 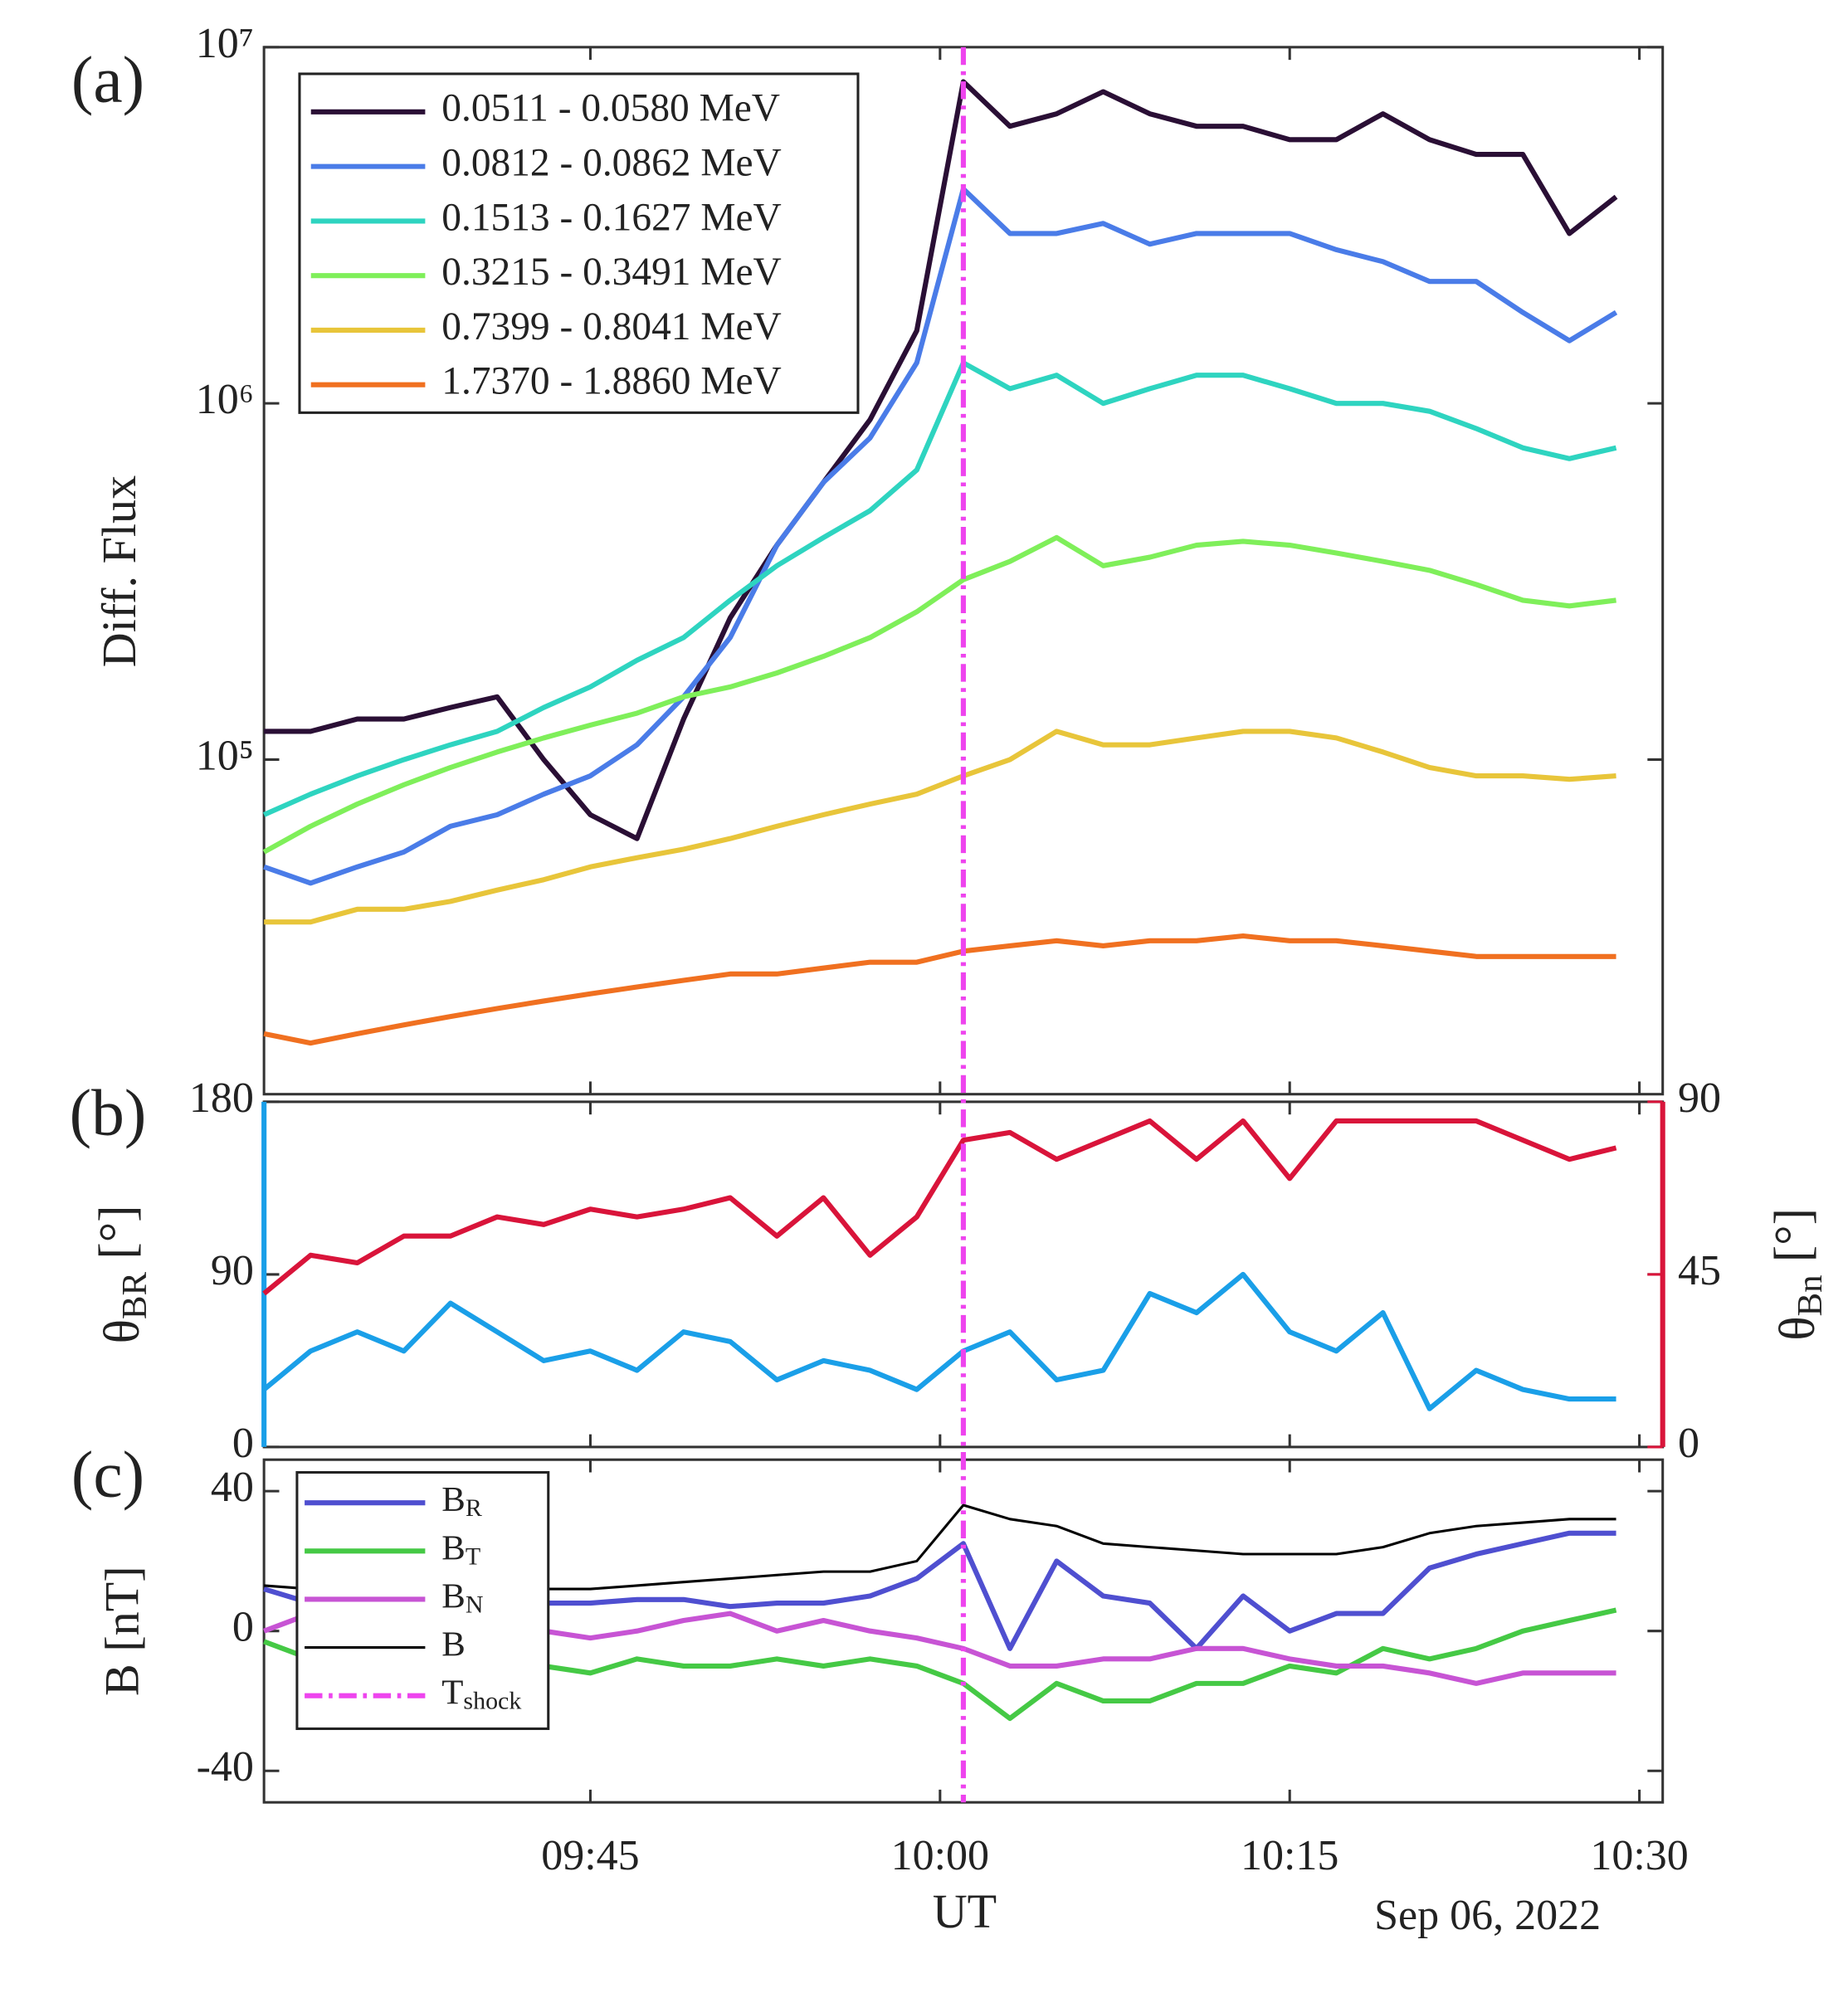 I want to click on legend-label: BN, so click(x=462, y=1597).